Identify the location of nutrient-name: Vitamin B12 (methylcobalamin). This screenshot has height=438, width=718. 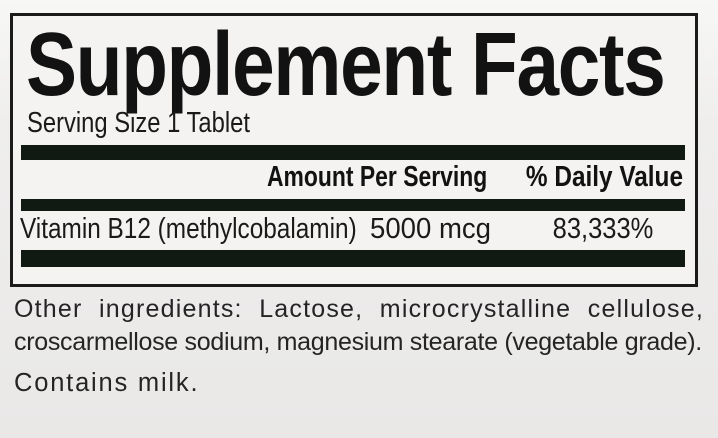
(188, 229).